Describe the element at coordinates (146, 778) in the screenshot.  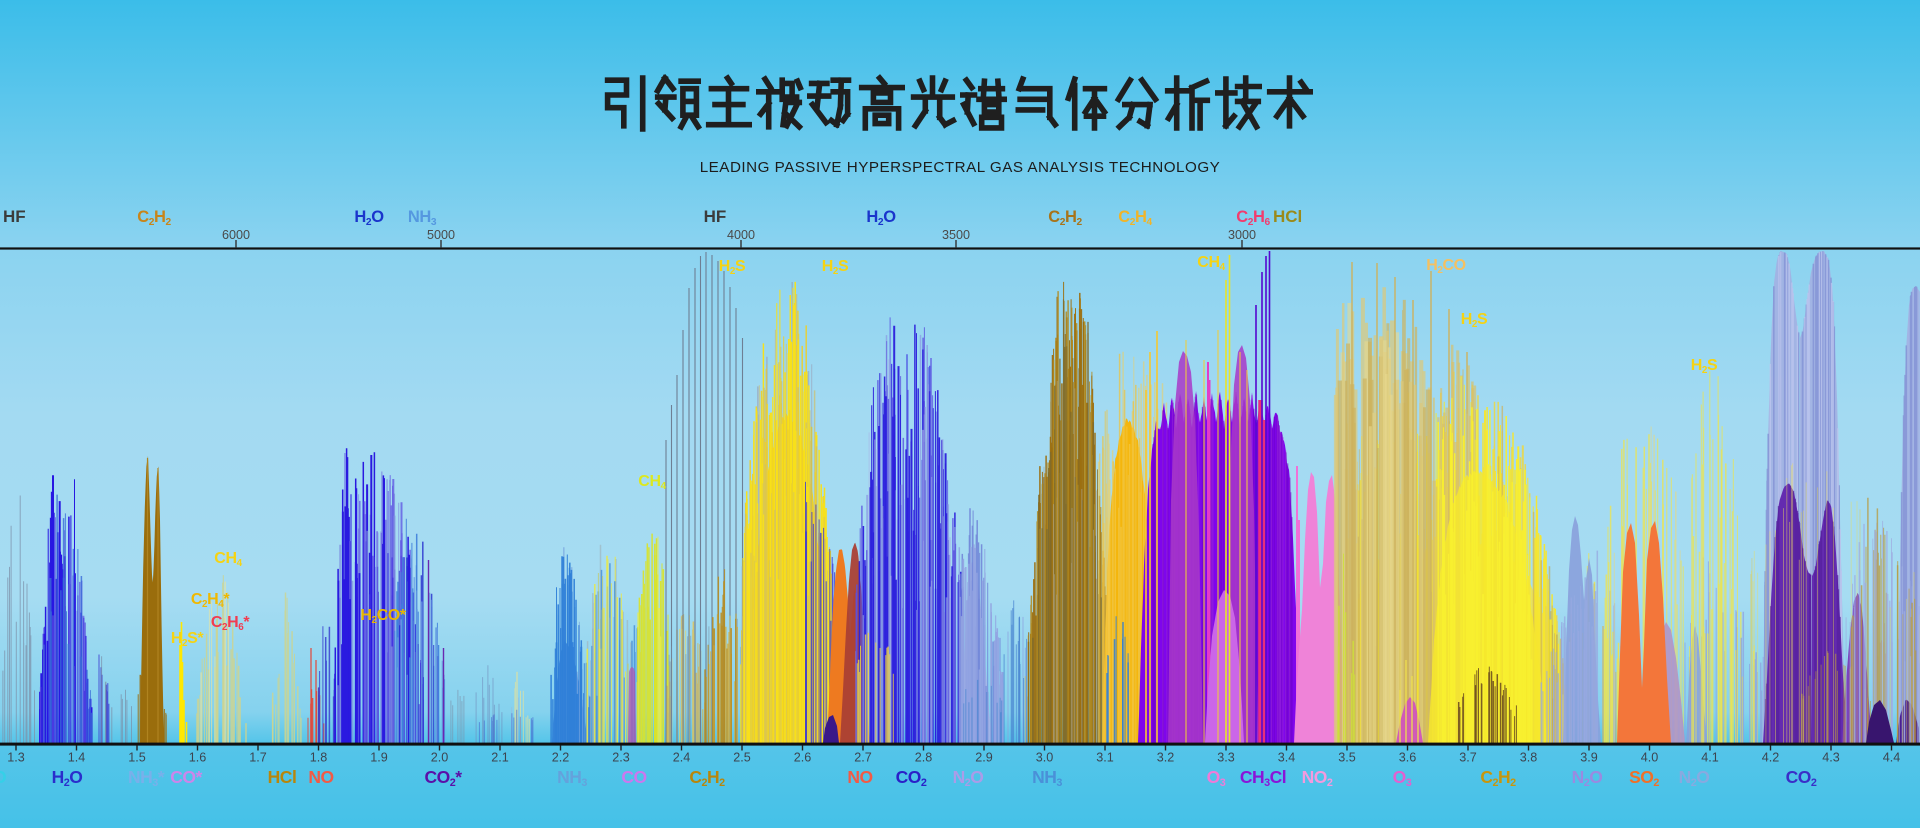
I see `svg-text: NH3​*` at that location.